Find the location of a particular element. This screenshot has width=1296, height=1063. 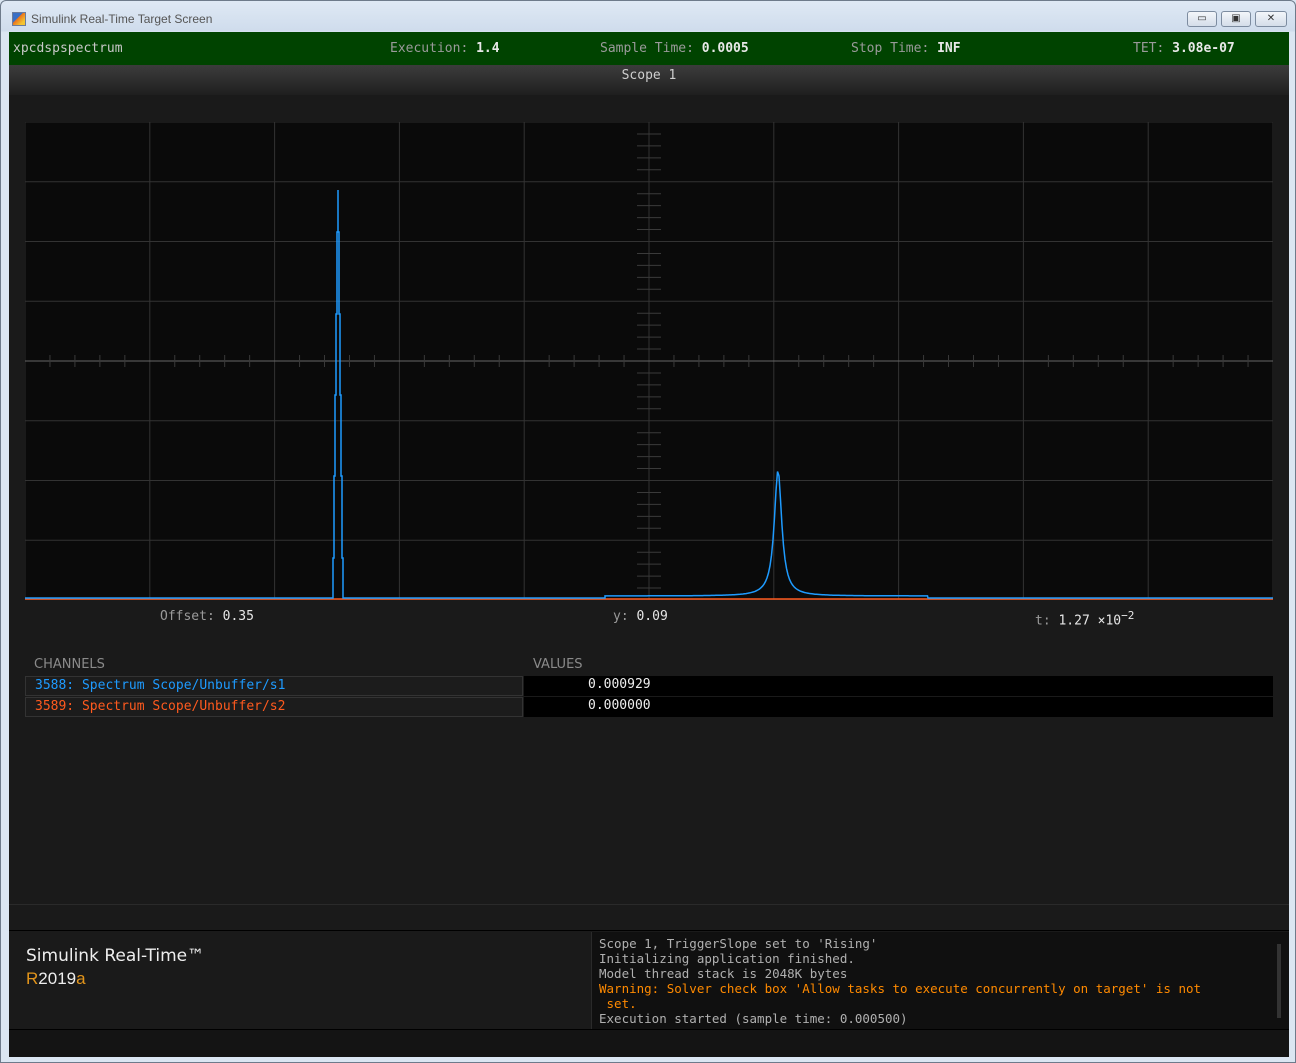

channel-name: 3588: Spectrum Scope/Unbuffer/s1 is located at coordinates (274, 686).